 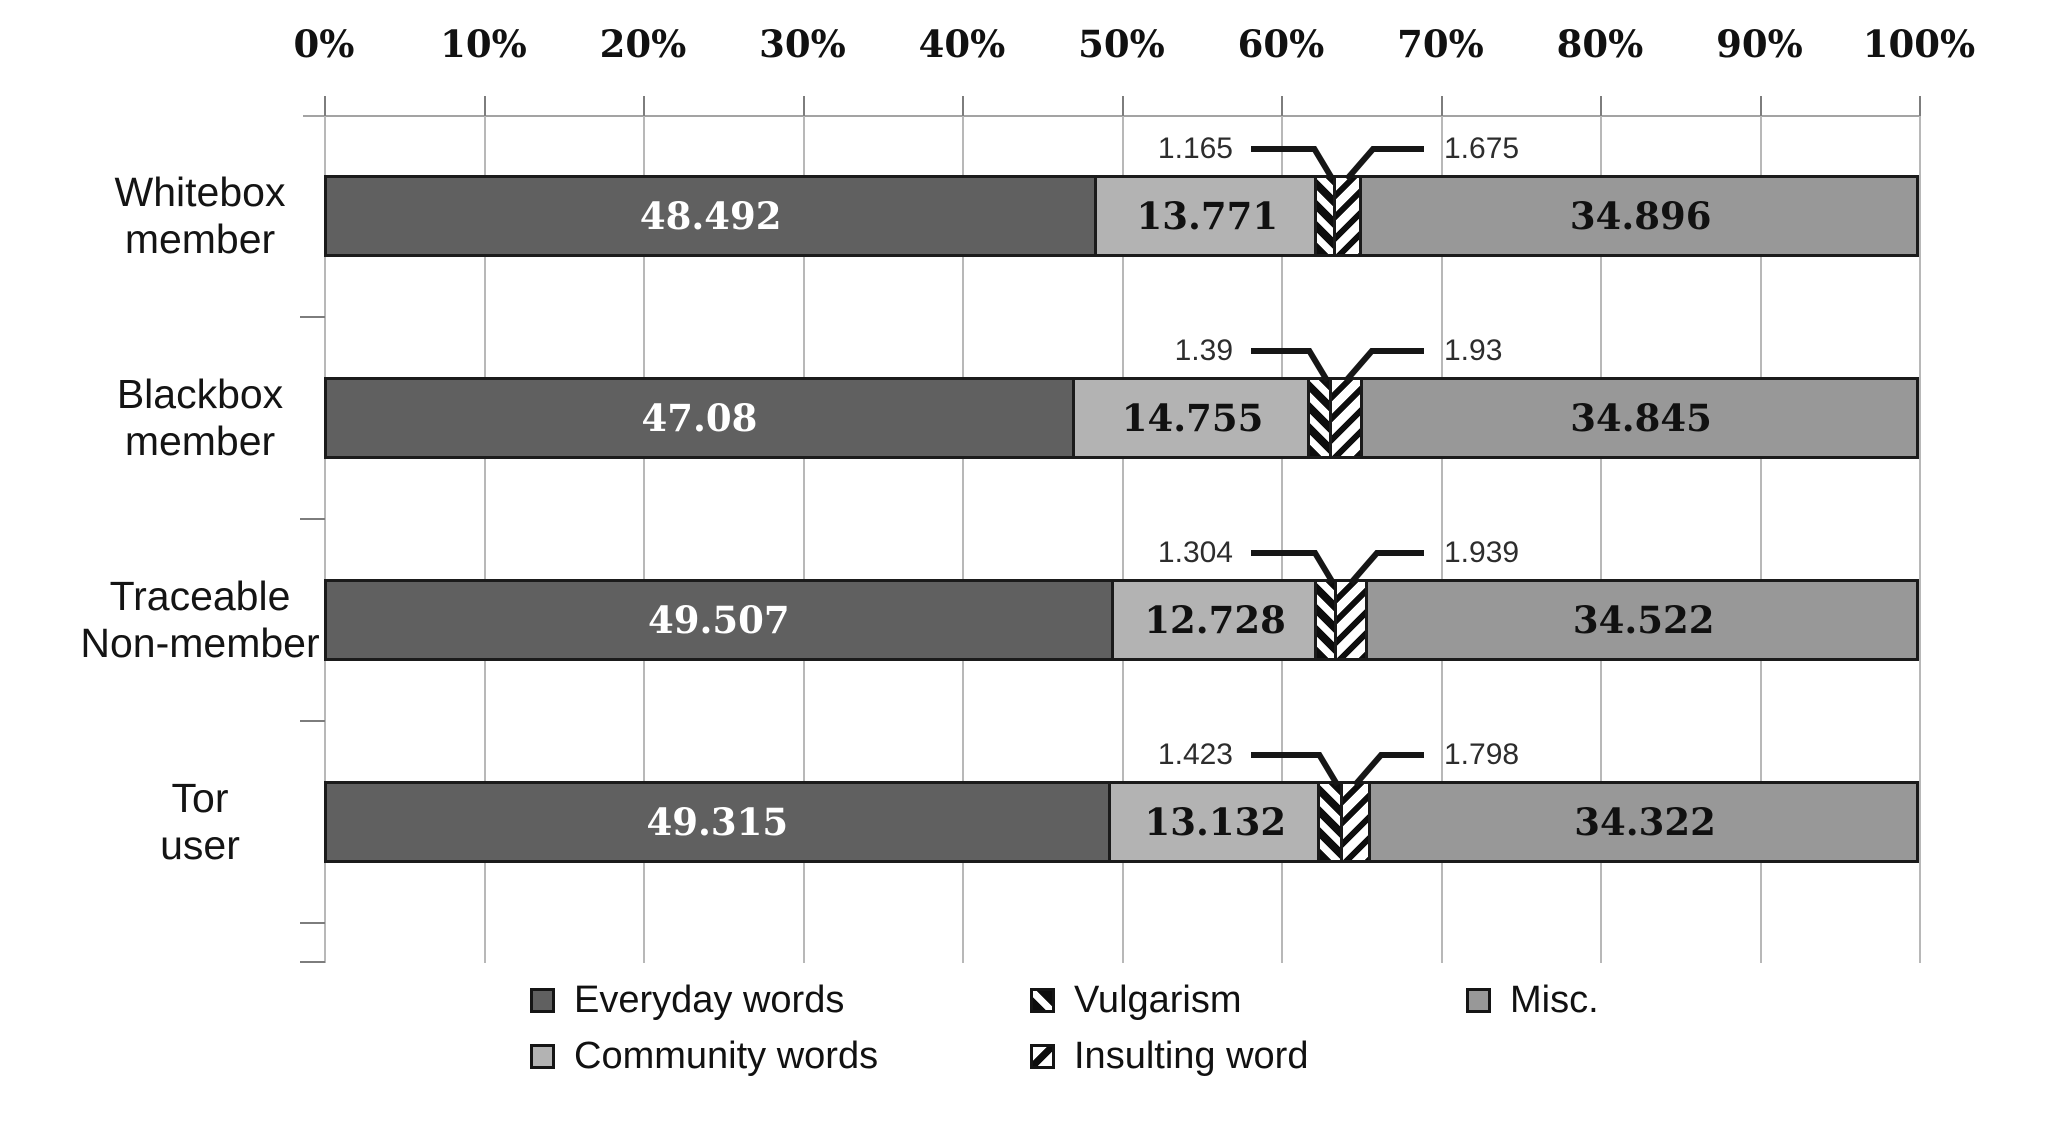 I want to click on category-label-whitebox-member: Whitebox member, so click(x=200, y=216).